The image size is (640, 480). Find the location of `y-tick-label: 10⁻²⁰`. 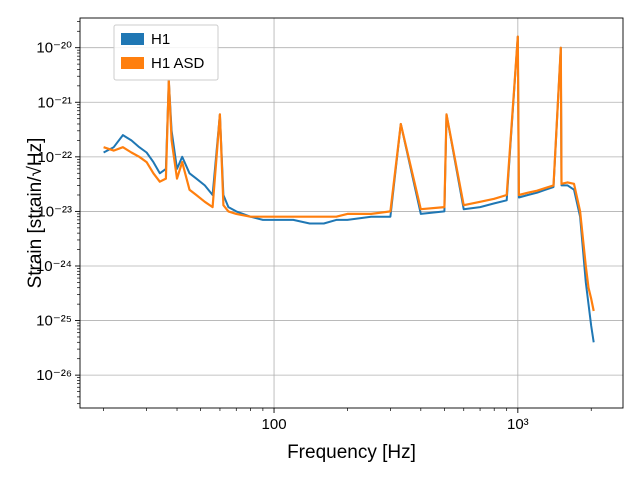

y-tick-label: 10⁻²⁰ is located at coordinates (54, 48).